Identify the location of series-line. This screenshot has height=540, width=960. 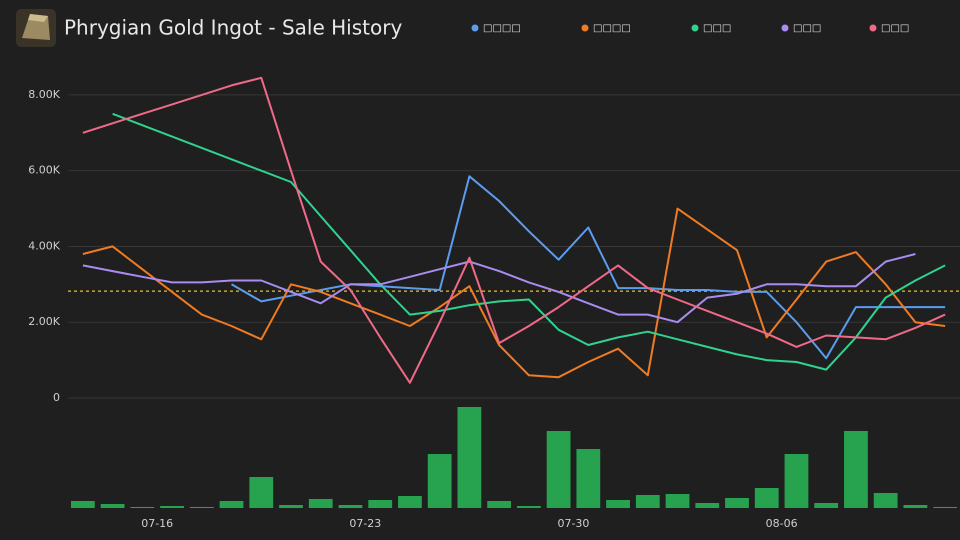
(499, 288).